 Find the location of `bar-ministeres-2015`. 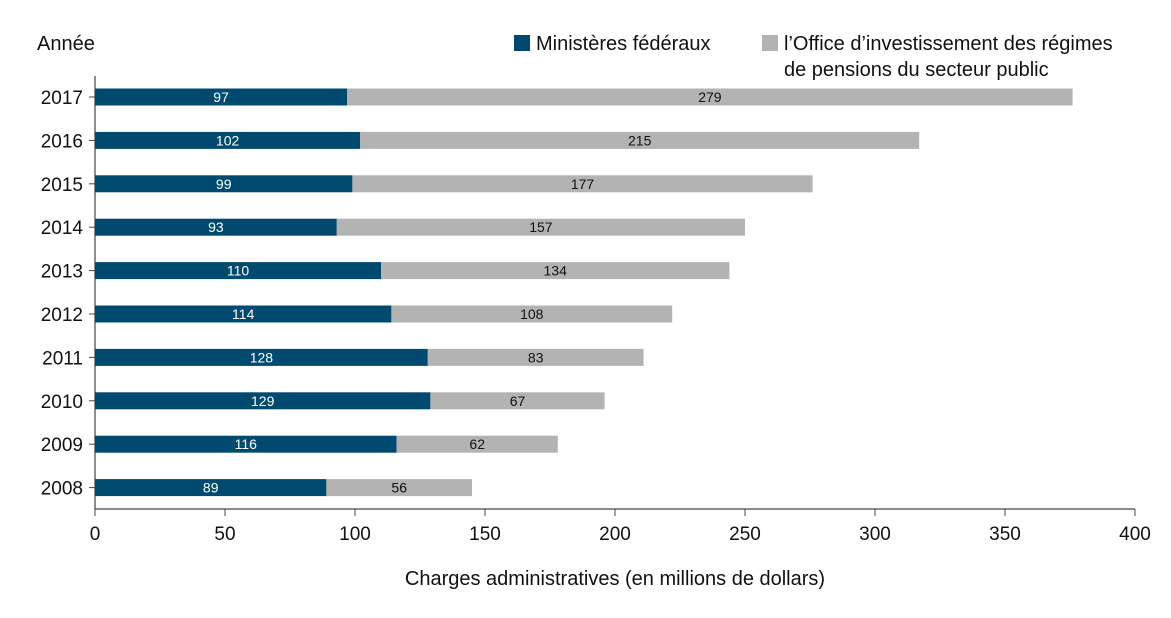

bar-ministeres-2015 is located at coordinates (224, 184).